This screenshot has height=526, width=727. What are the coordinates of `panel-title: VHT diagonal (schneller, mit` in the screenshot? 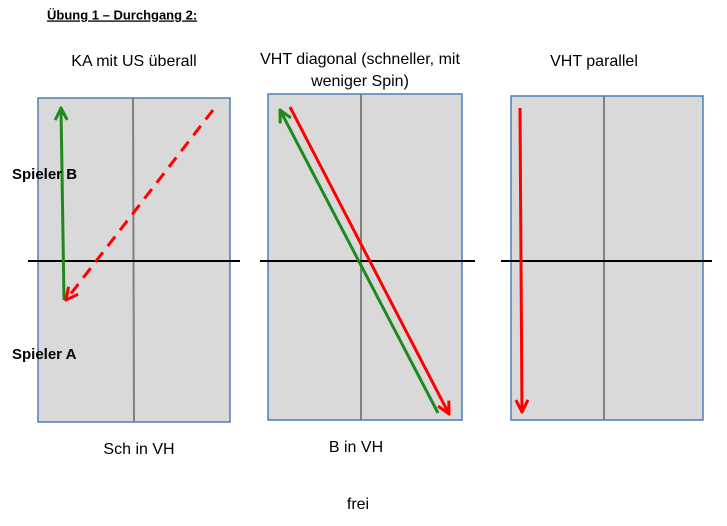 It's located at (360, 59).